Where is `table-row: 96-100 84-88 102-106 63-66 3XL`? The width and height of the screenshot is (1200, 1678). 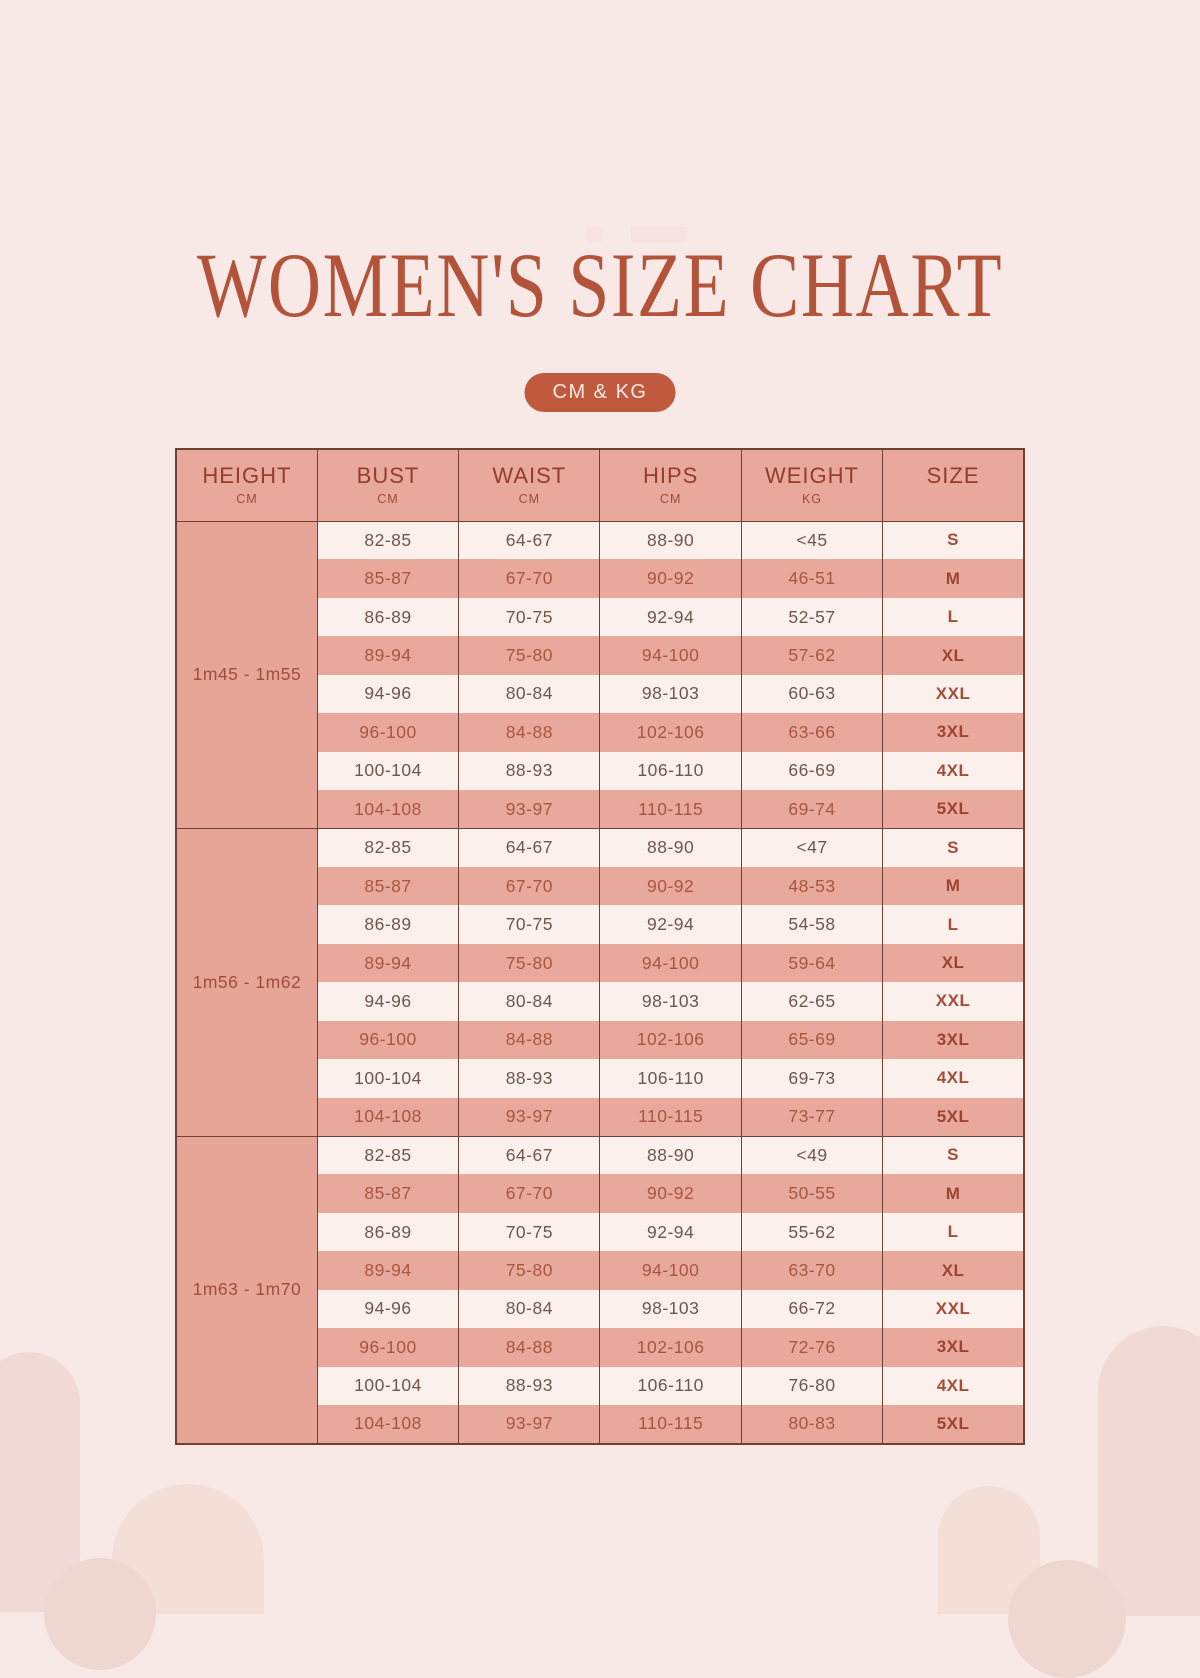 table-row: 96-100 84-88 102-106 63-66 3XL is located at coordinates (600, 732).